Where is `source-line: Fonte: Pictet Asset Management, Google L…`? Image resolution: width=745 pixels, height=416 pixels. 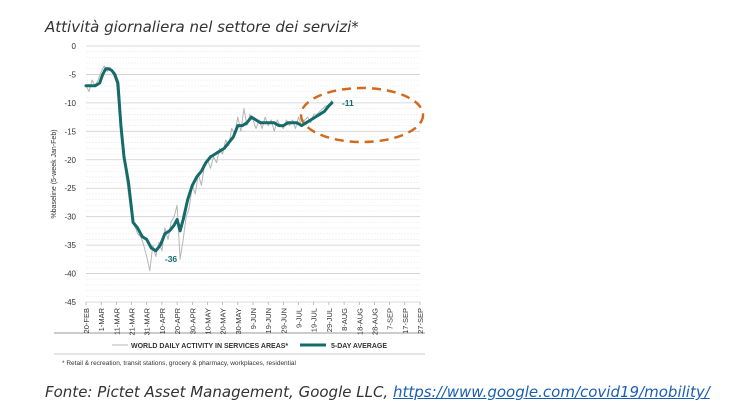 source-line: Fonte: Pictet Asset Management, Google L… is located at coordinates (377, 392).